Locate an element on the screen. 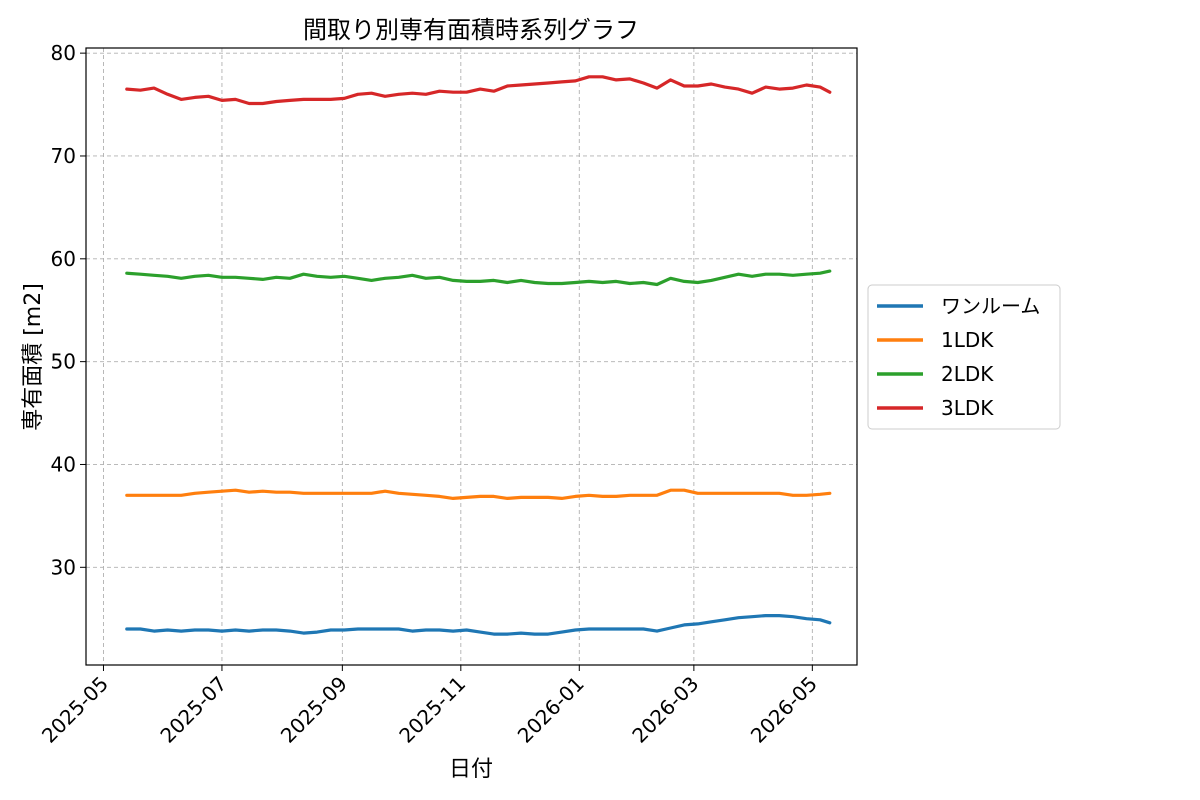 This screenshot has width=1200, height=800. legend-label-3: 3LDK is located at coordinates (967, 408).